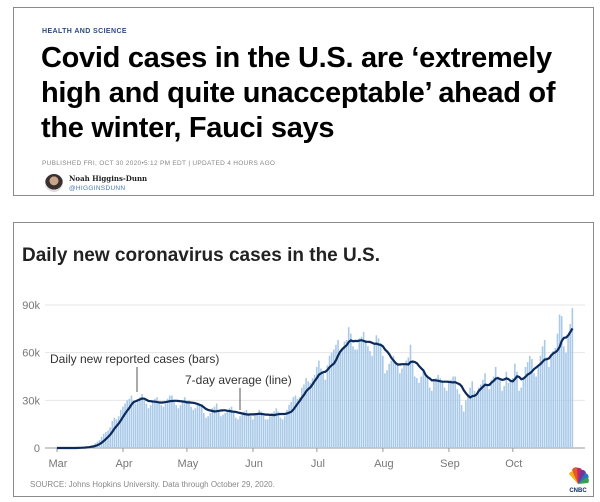 The image size is (600, 502). What do you see at coordinates (54, 183) in the screenshot?
I see `author-avatar` at bounding box center [54, 183].